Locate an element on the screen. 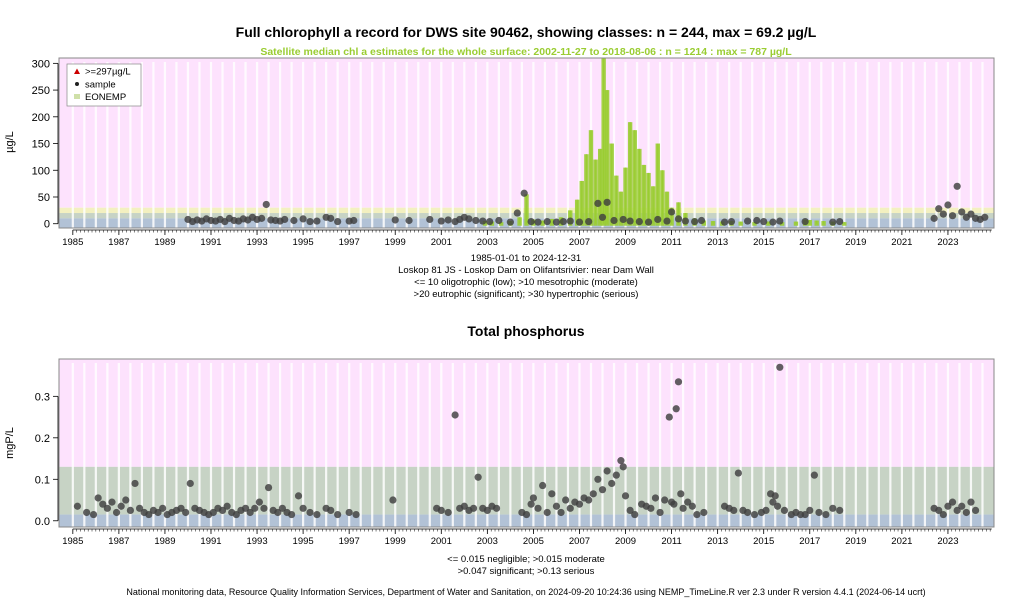 This screenshot has height=600, width=1024. bot-y-tick-label: 0.3 is located at coordinates (42, 397).